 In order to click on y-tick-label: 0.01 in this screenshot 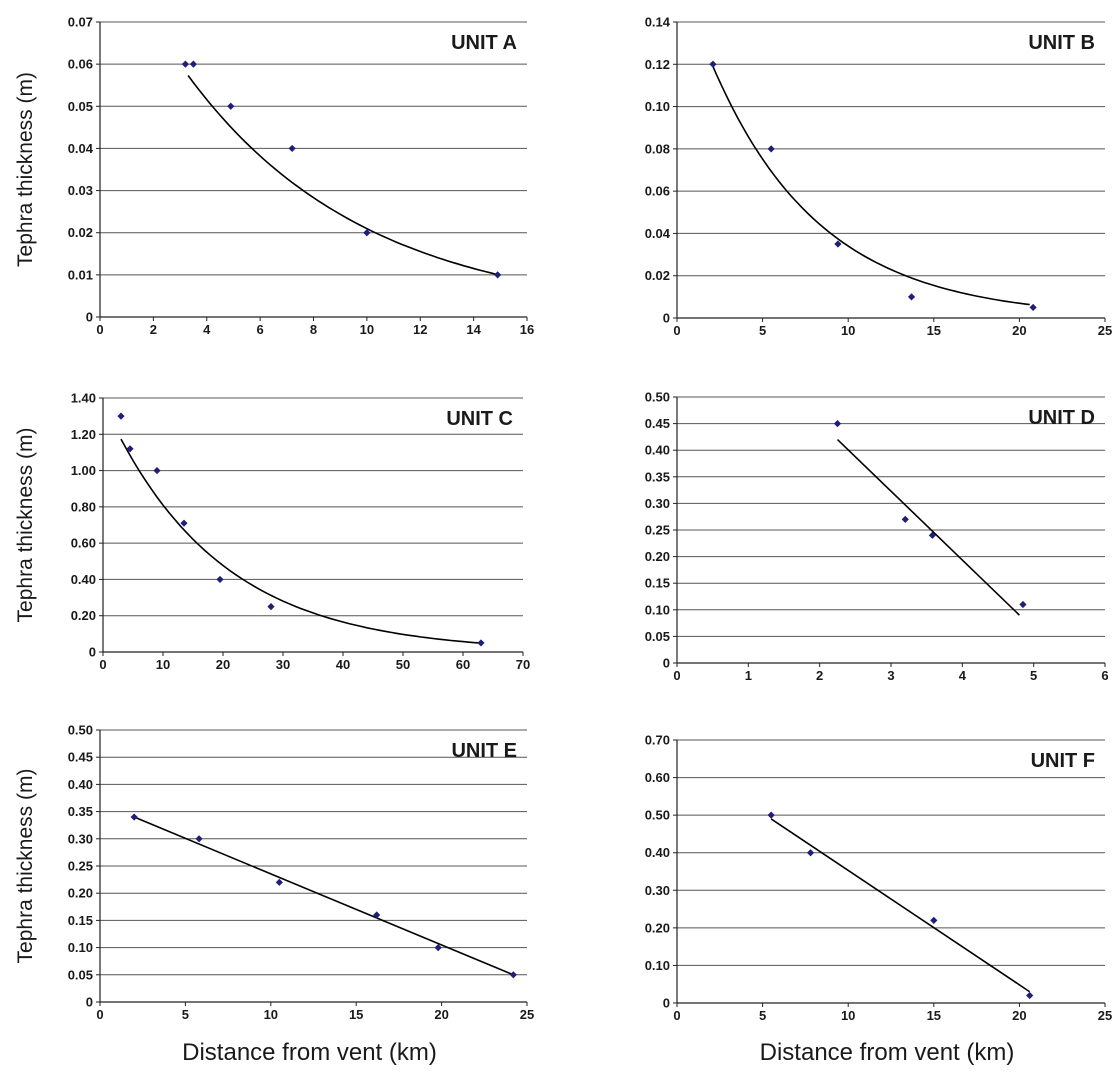, I will do `click(80, 274)`.